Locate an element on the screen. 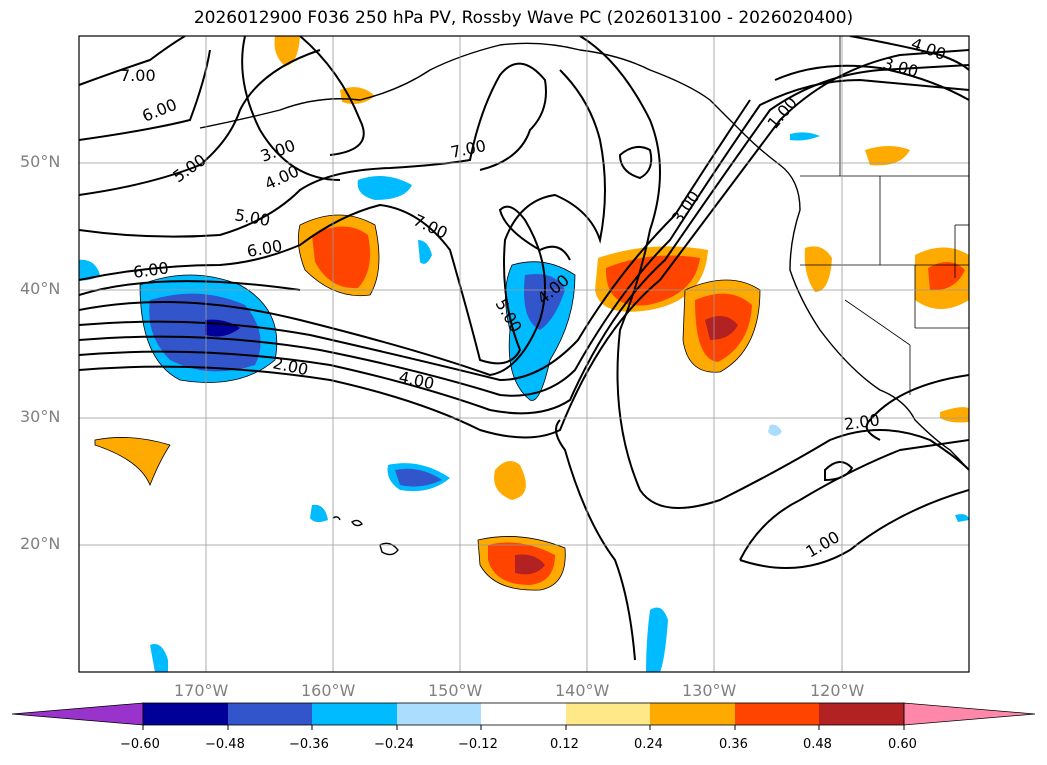 The width and height of the screenshot is (1047, 765). lat-label: 40°N is located at coordinates (40, 288).